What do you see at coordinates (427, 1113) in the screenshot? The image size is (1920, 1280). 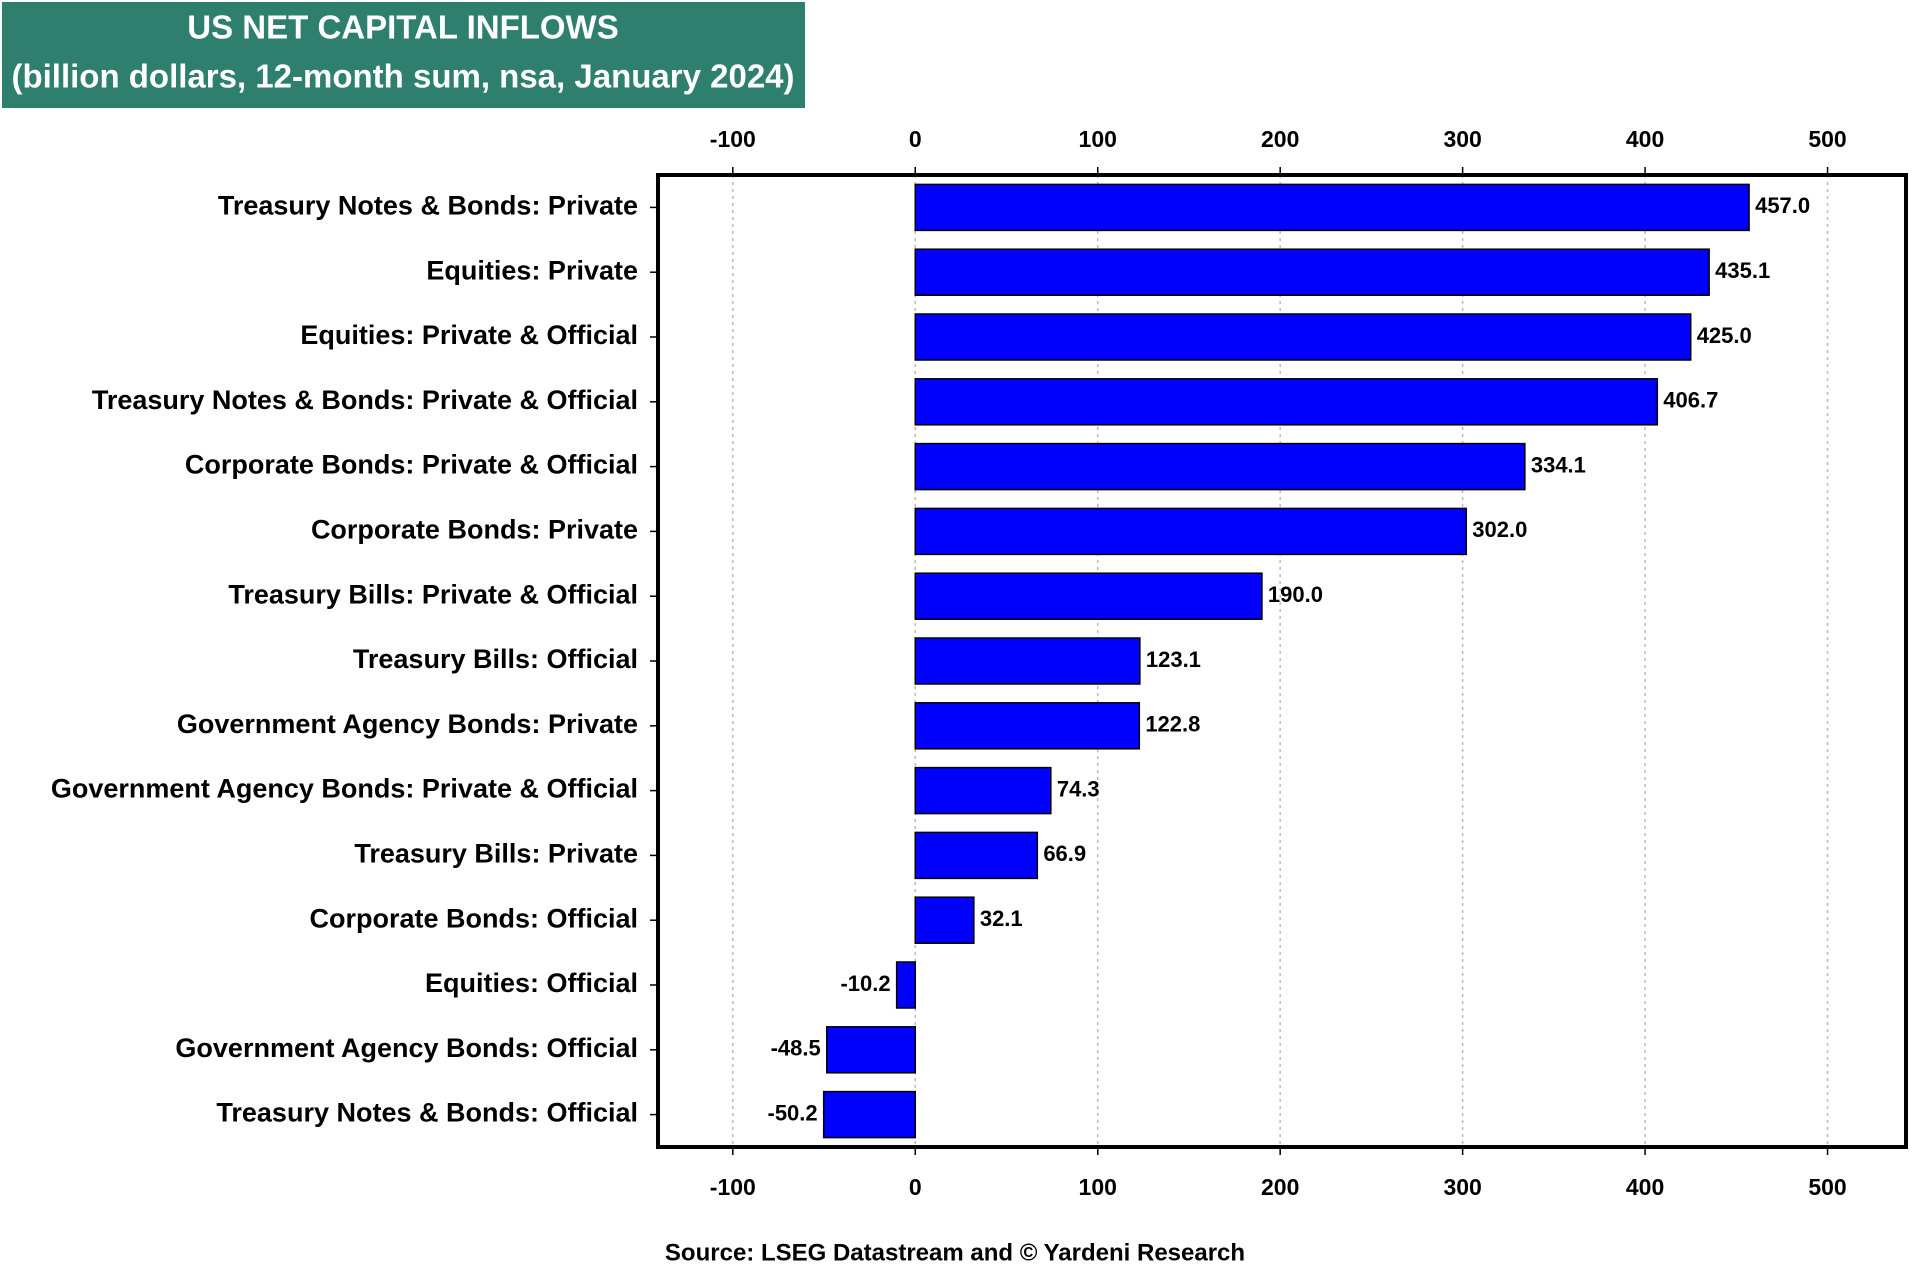 I see `y-tick-label: Treasury Notes & Bonds: Official` at bounding box center [427, 1113].